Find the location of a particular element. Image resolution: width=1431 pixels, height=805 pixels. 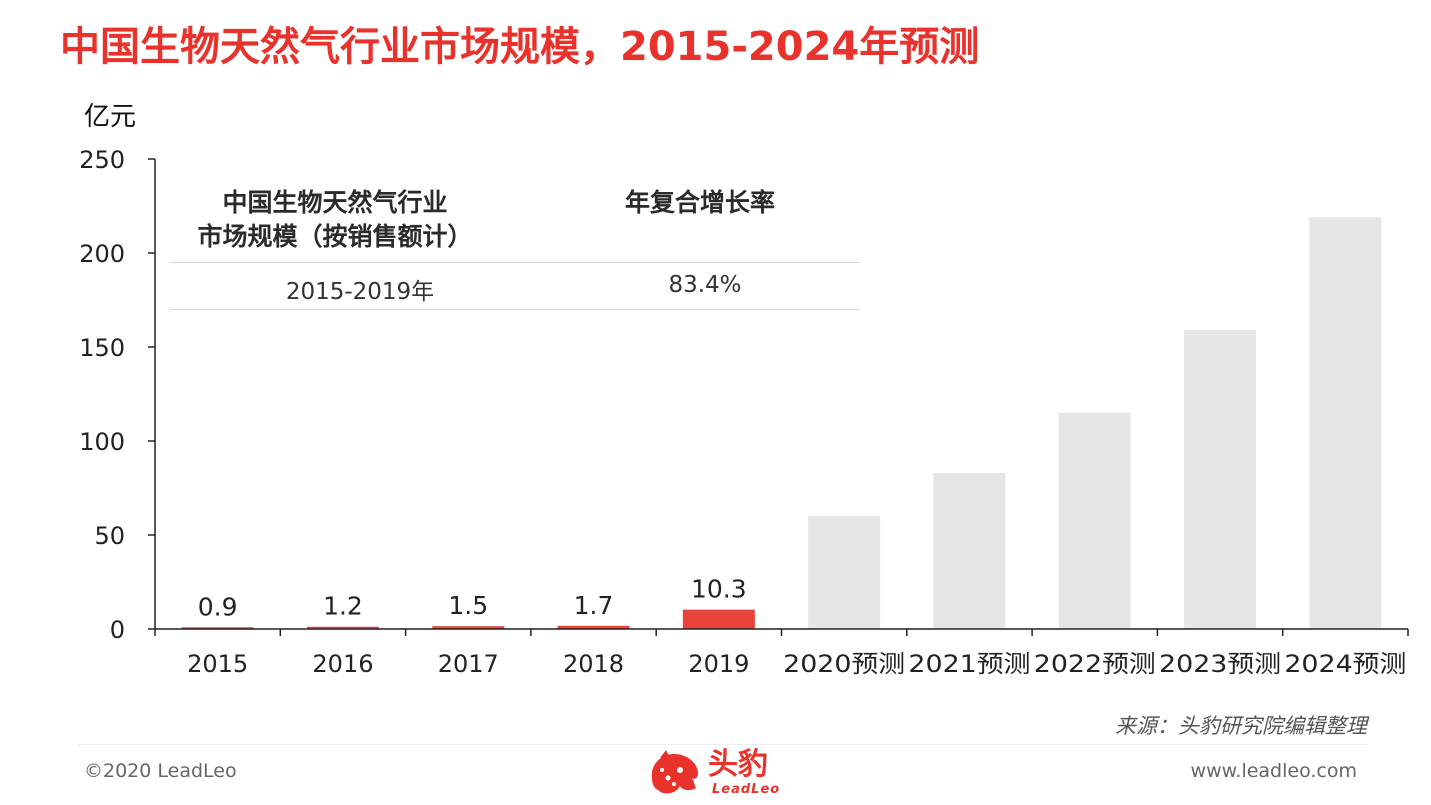

leadleo-logo: 头豹 LeadLeo is located at coordinates (721, 775).